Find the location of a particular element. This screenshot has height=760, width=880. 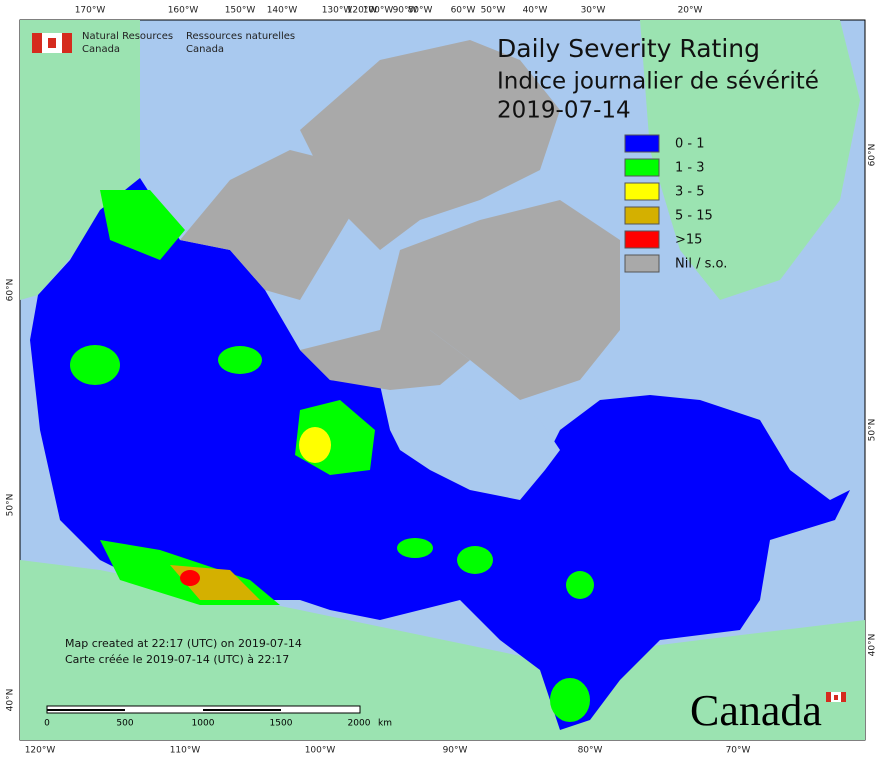

scale-bar: 0 500 1000 1500 2000 km is located at coordinates (218, 717).